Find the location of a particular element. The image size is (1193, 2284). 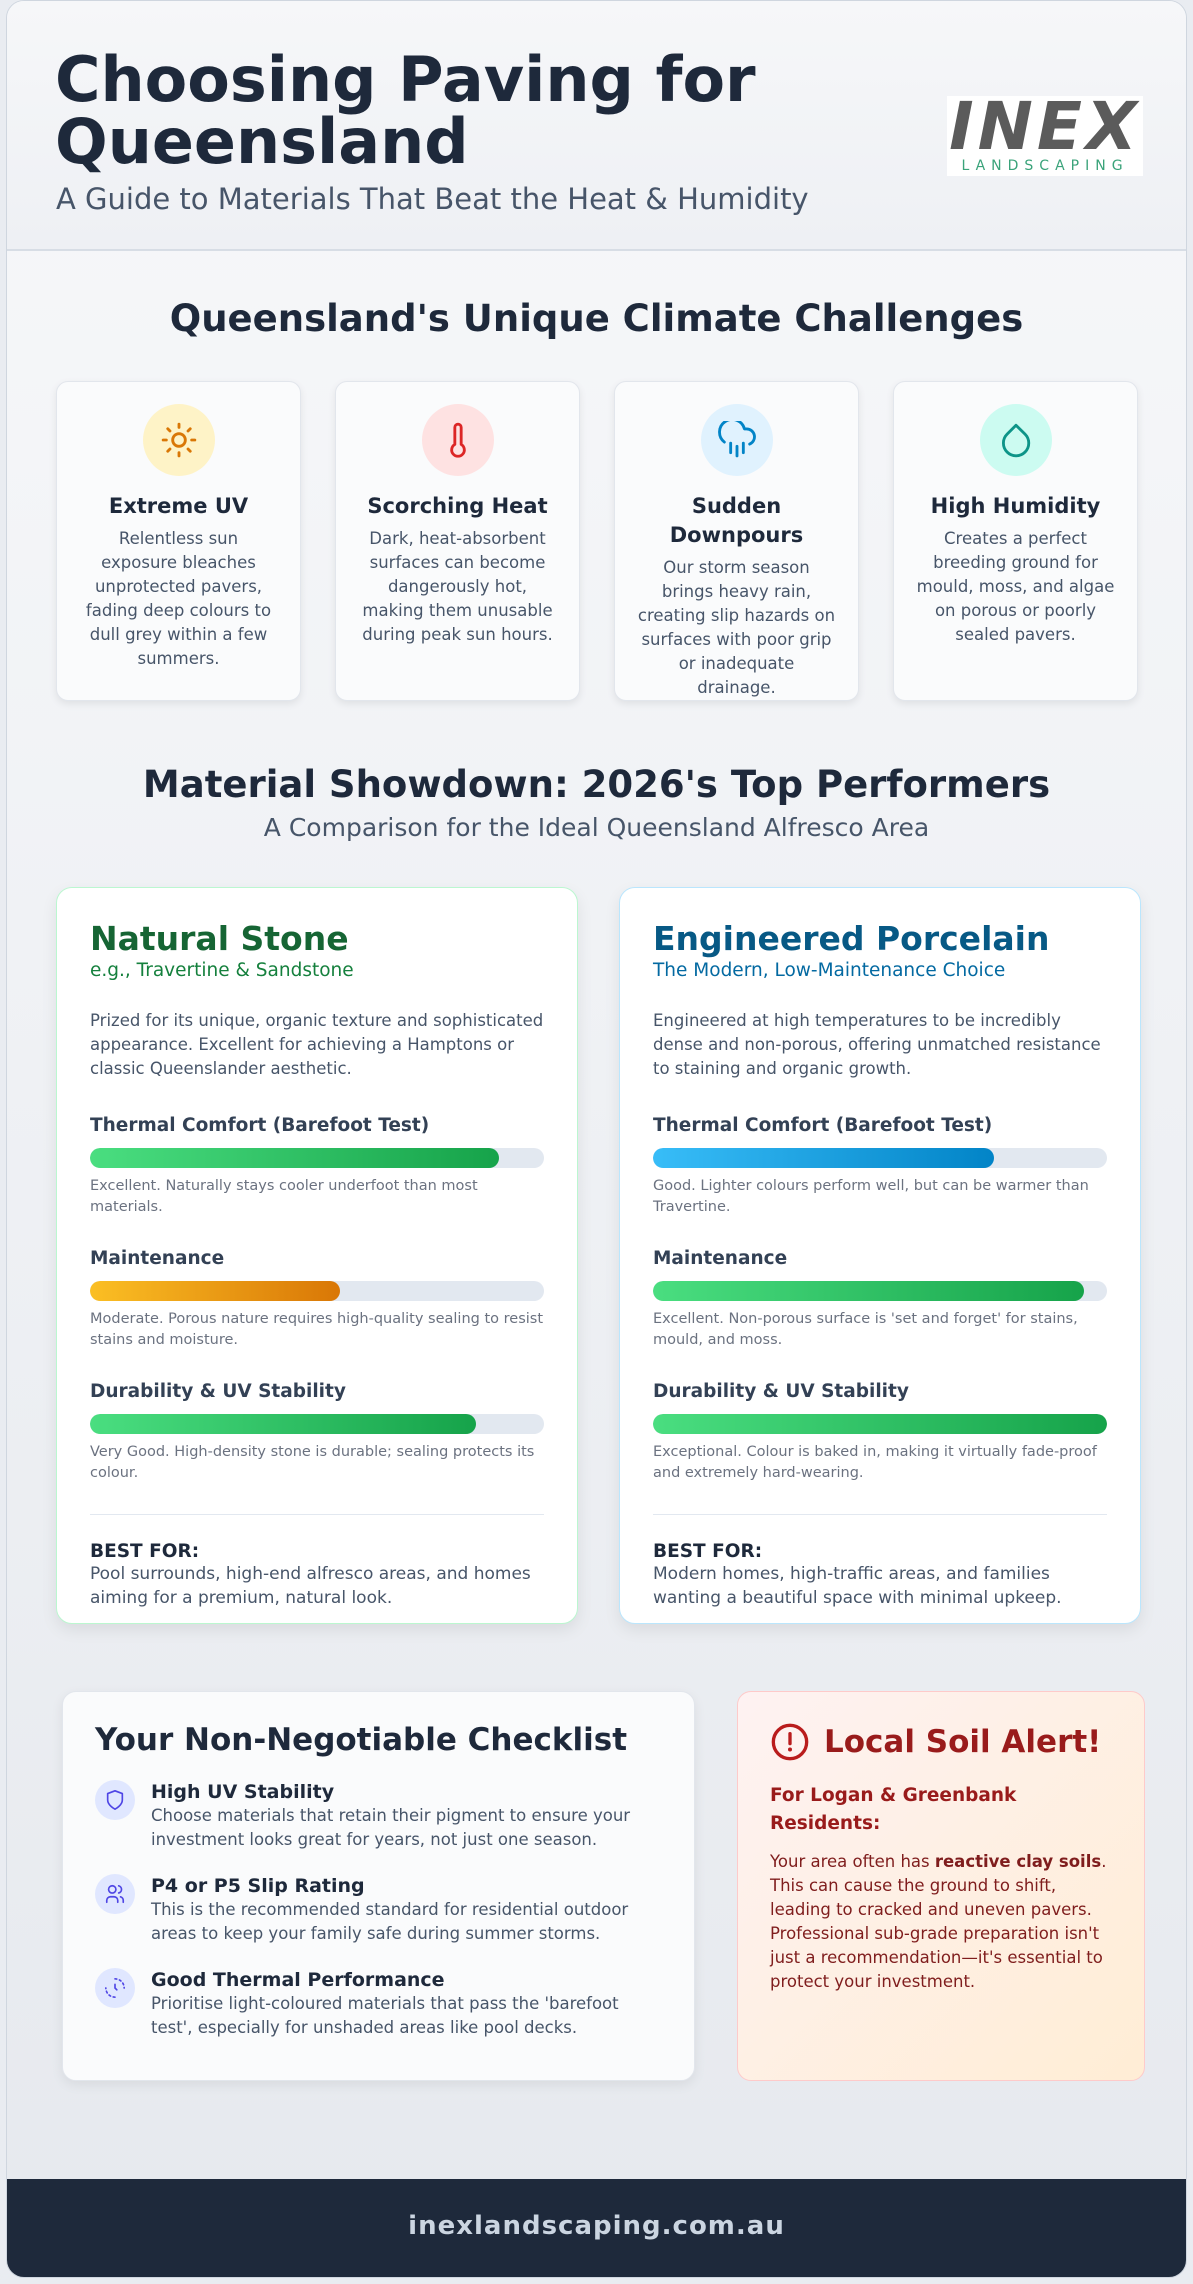

section-heading: Material Showdown: 2026's Top Performers is located at coordinates (596, 784).